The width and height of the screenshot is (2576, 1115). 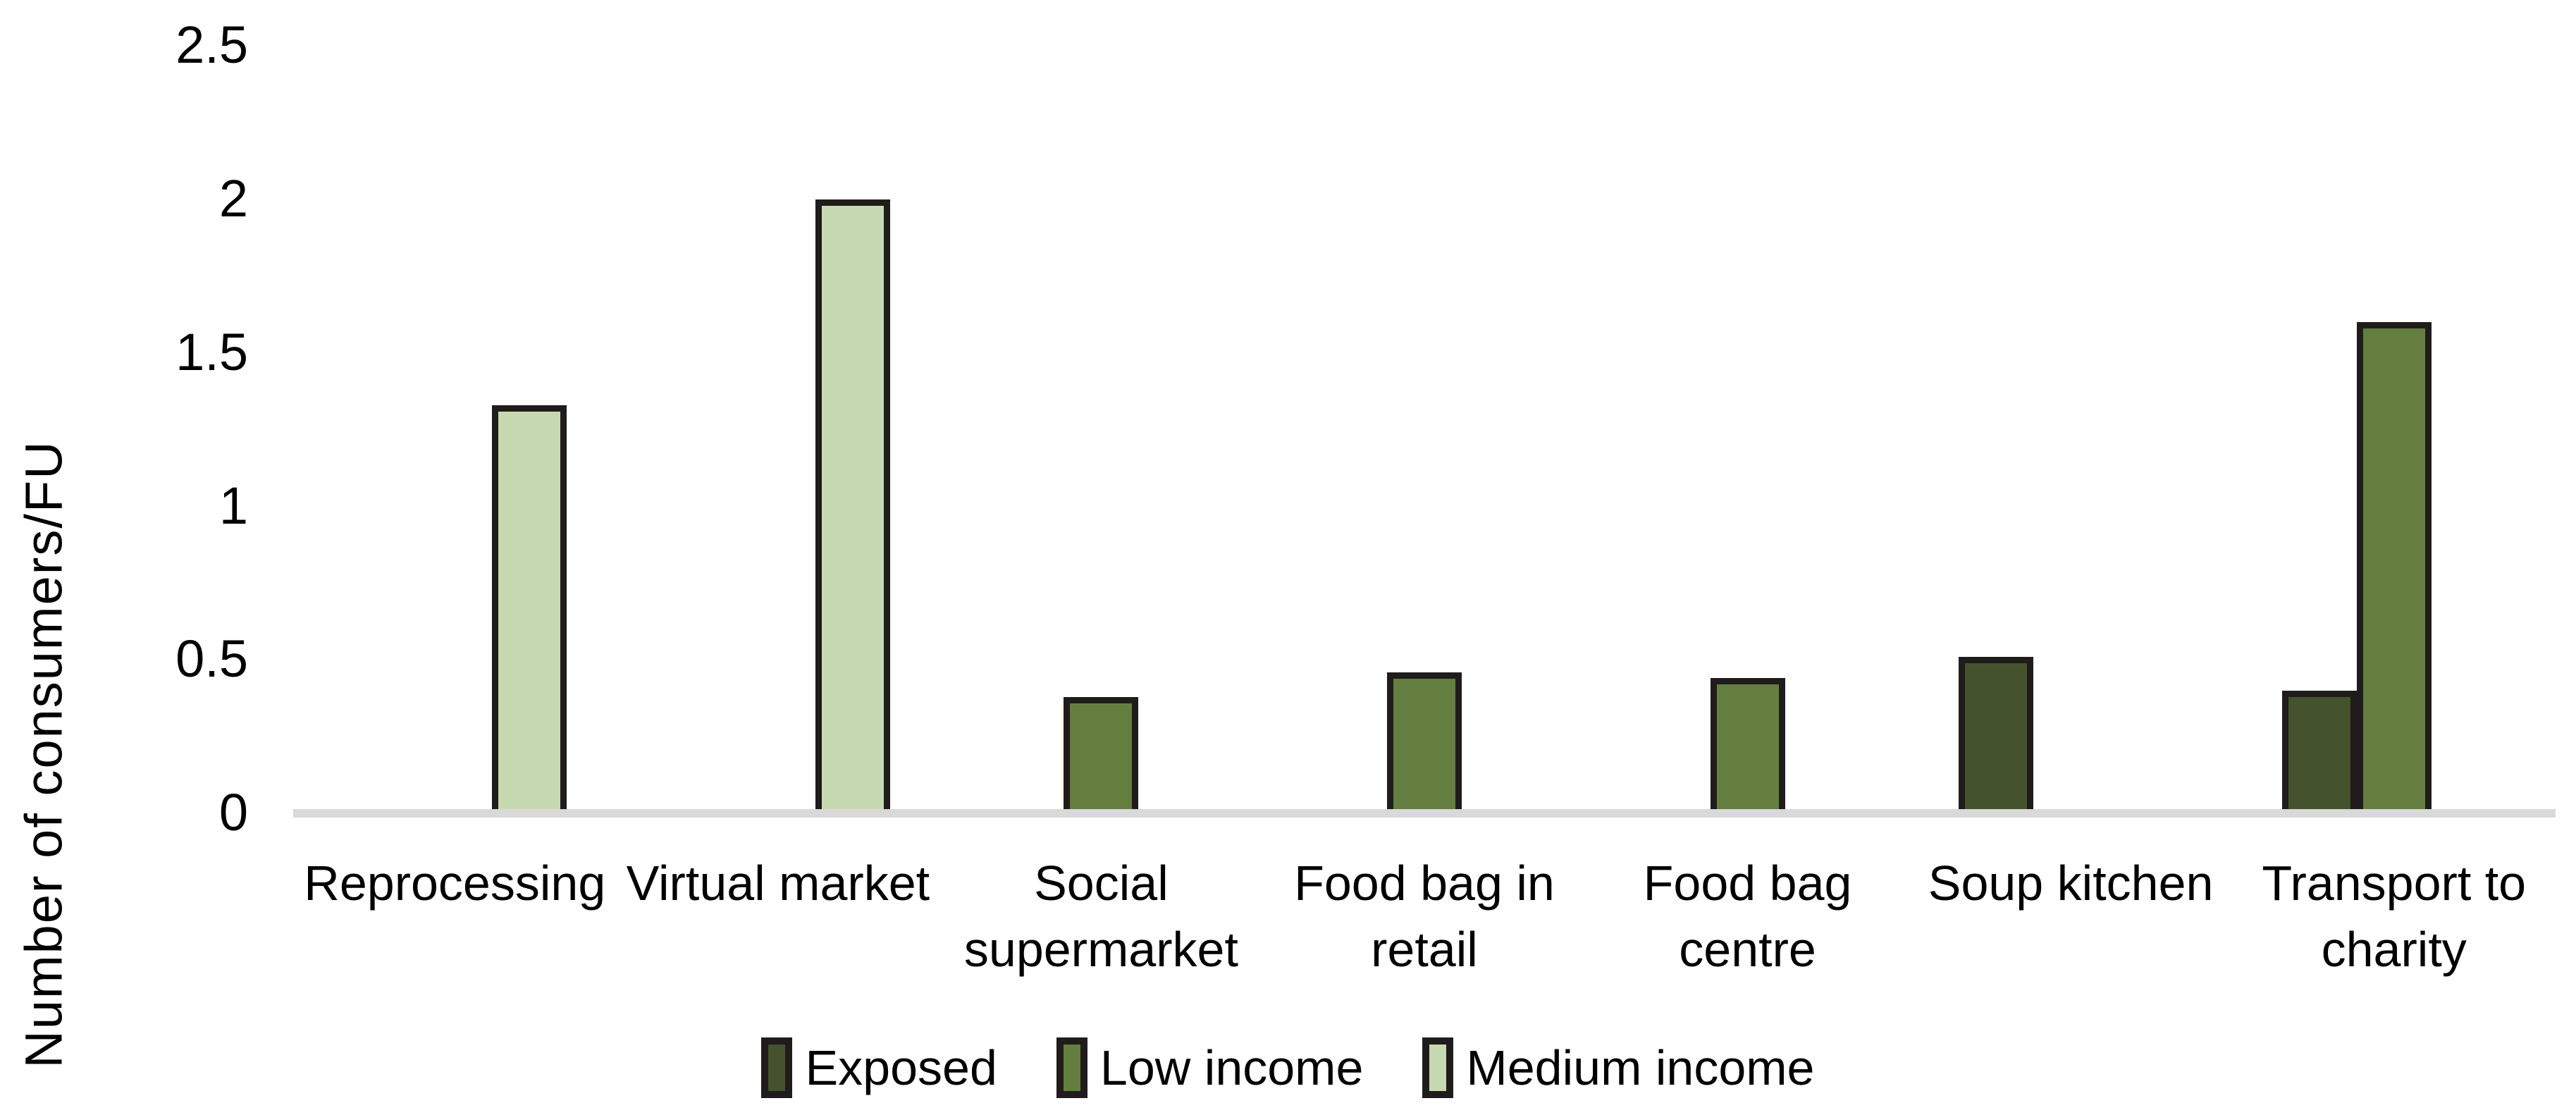 What do you see at coordinates (1424, 949) in the screenshot?
I see `category-label-line: retail` at bounding box center [1424, 949].